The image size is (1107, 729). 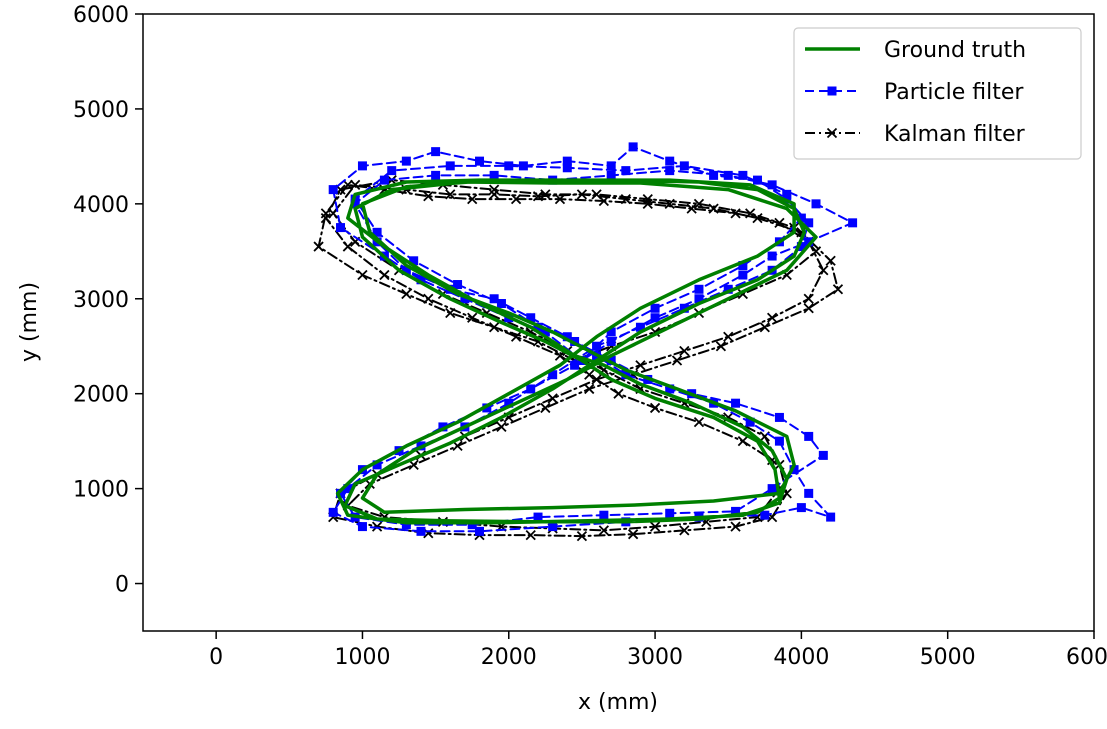 I want to click on x-tick-label: 4000, so click(x=801, y=657).